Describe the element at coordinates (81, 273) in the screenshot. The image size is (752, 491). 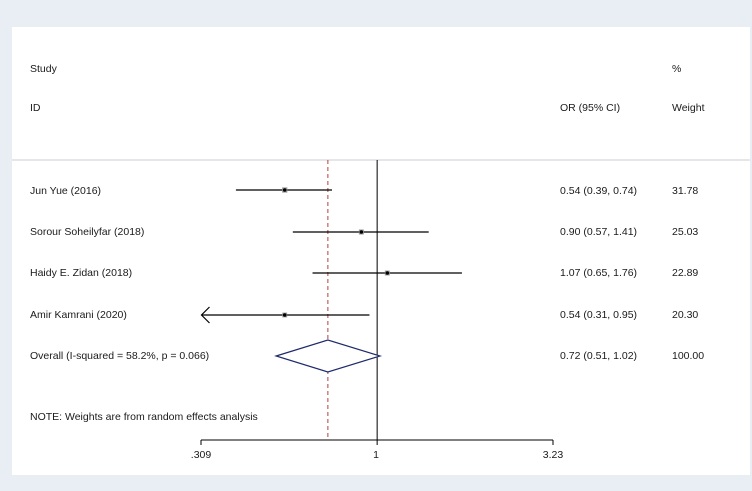
I see `study-label: Haidy E. Zidan (2018)` at that location.